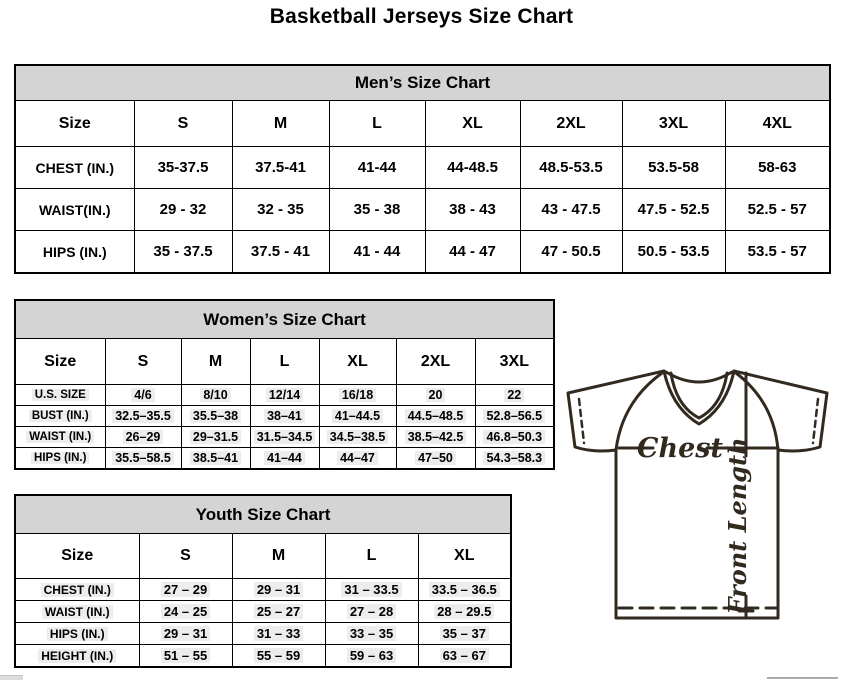  I want to click on collar-outer-v, so click(699, 397).